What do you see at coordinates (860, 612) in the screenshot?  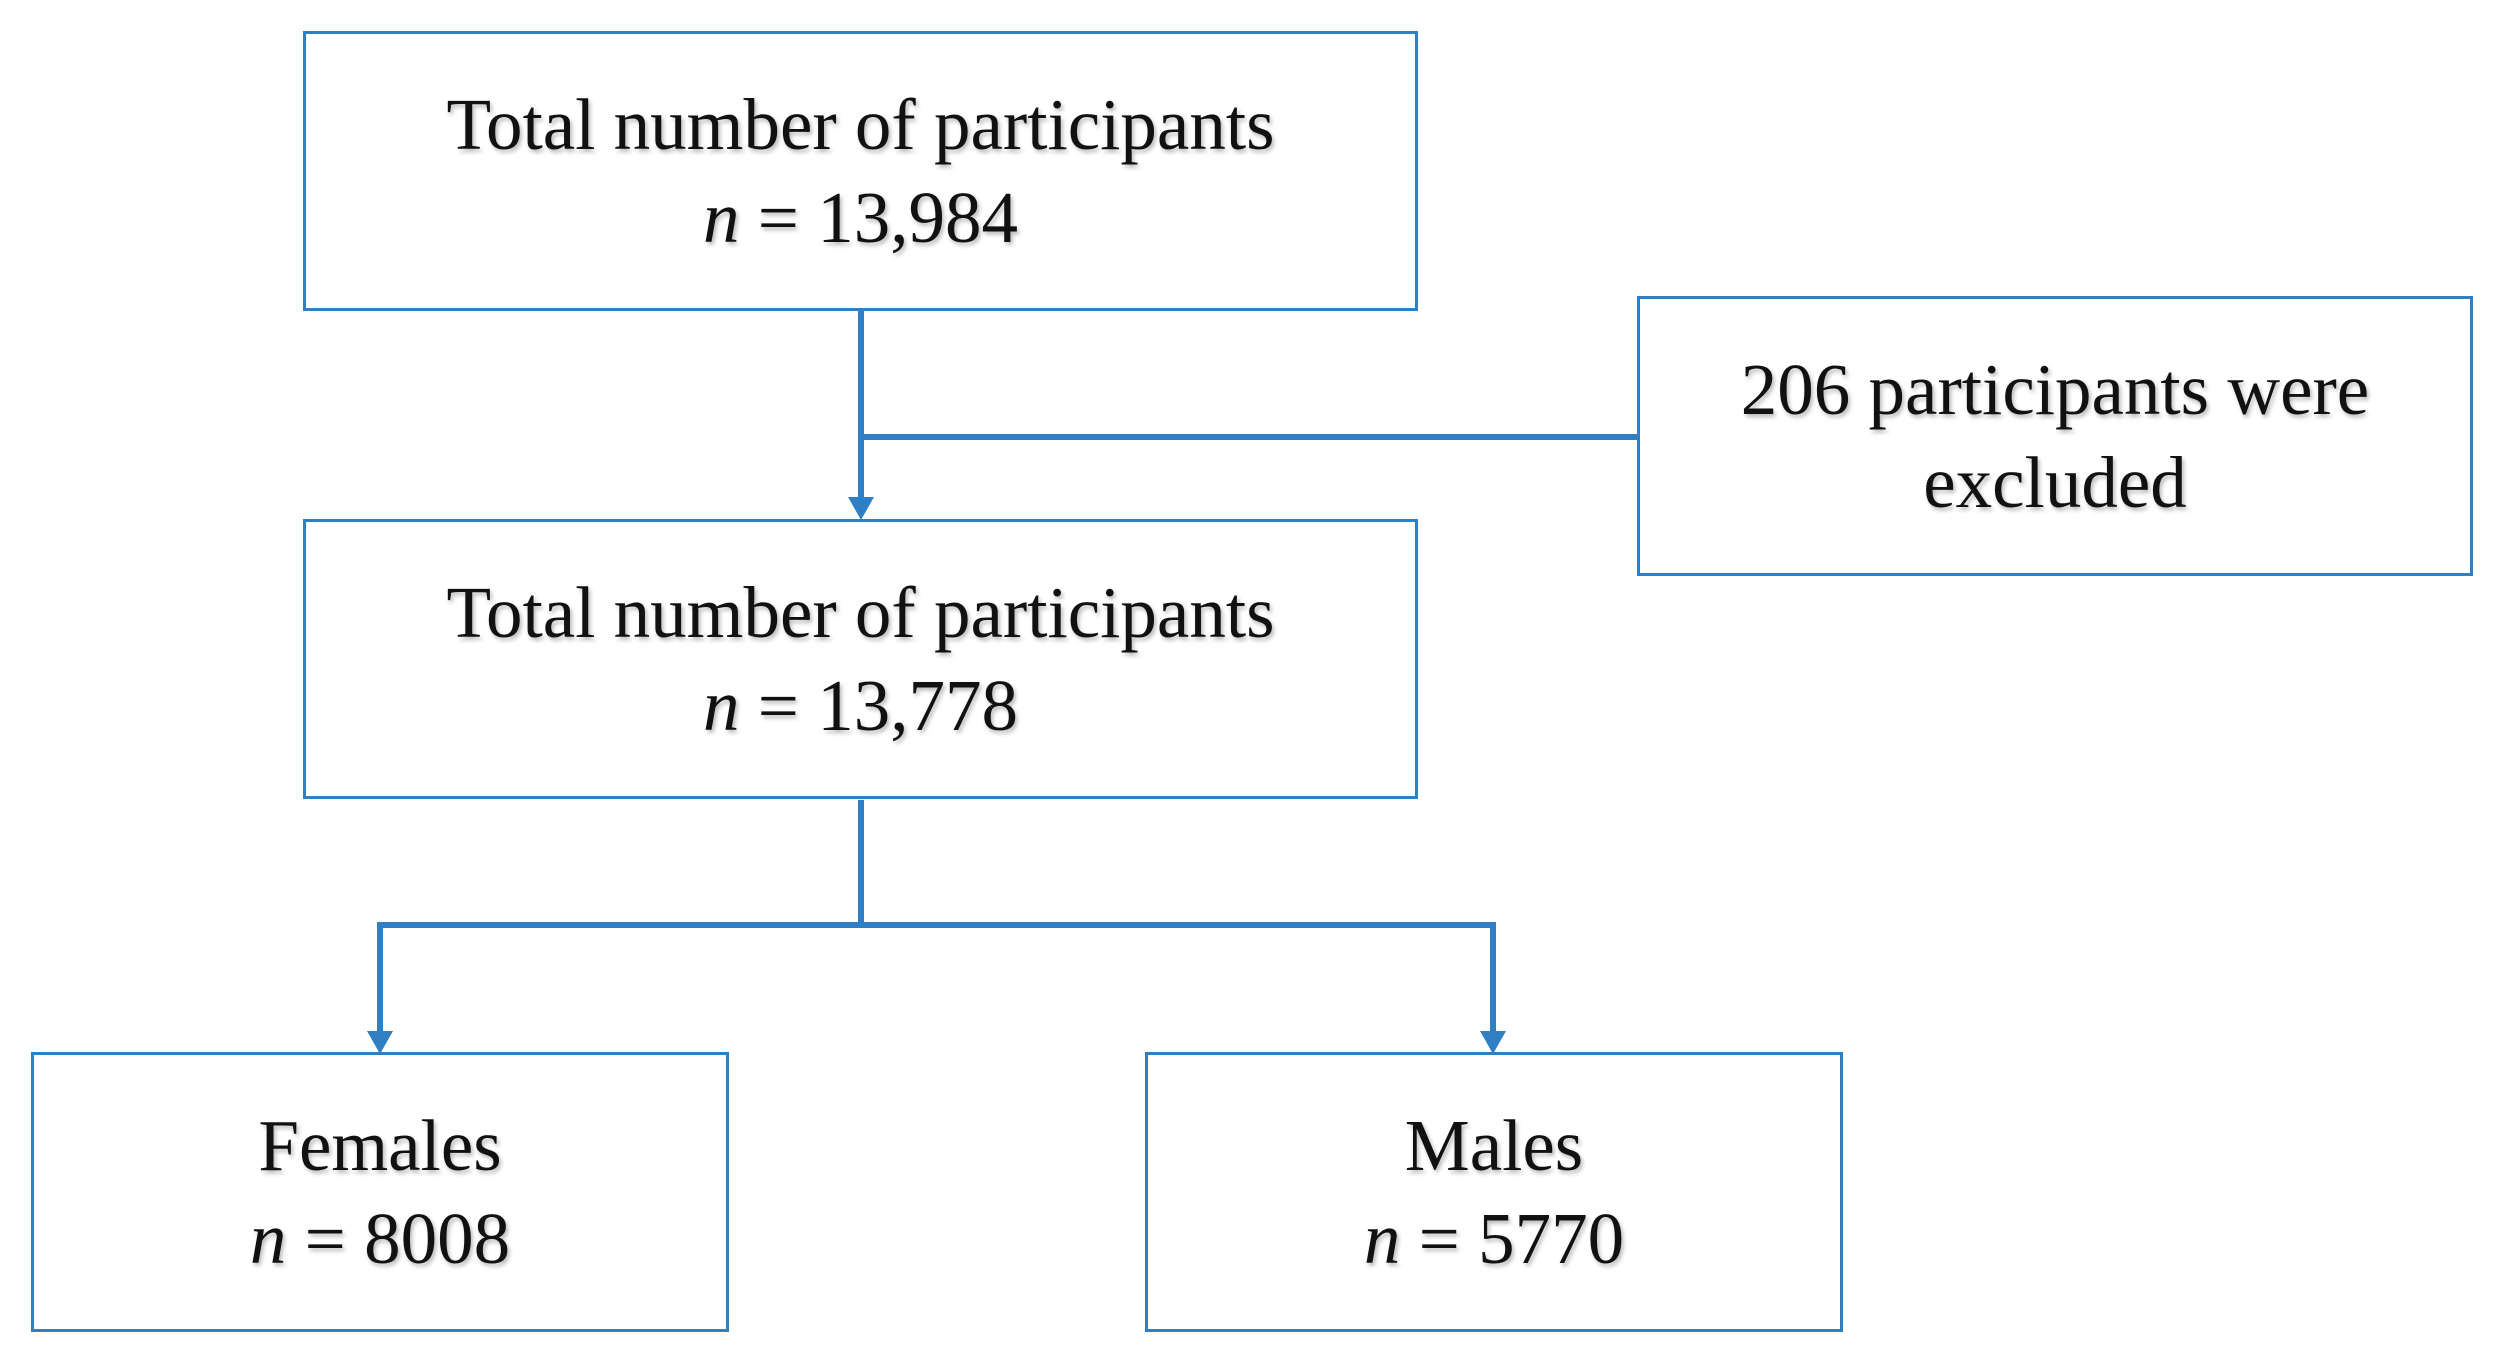 I see `total-participants-final-label: Total number of participants` at bounding box center [860, 612].